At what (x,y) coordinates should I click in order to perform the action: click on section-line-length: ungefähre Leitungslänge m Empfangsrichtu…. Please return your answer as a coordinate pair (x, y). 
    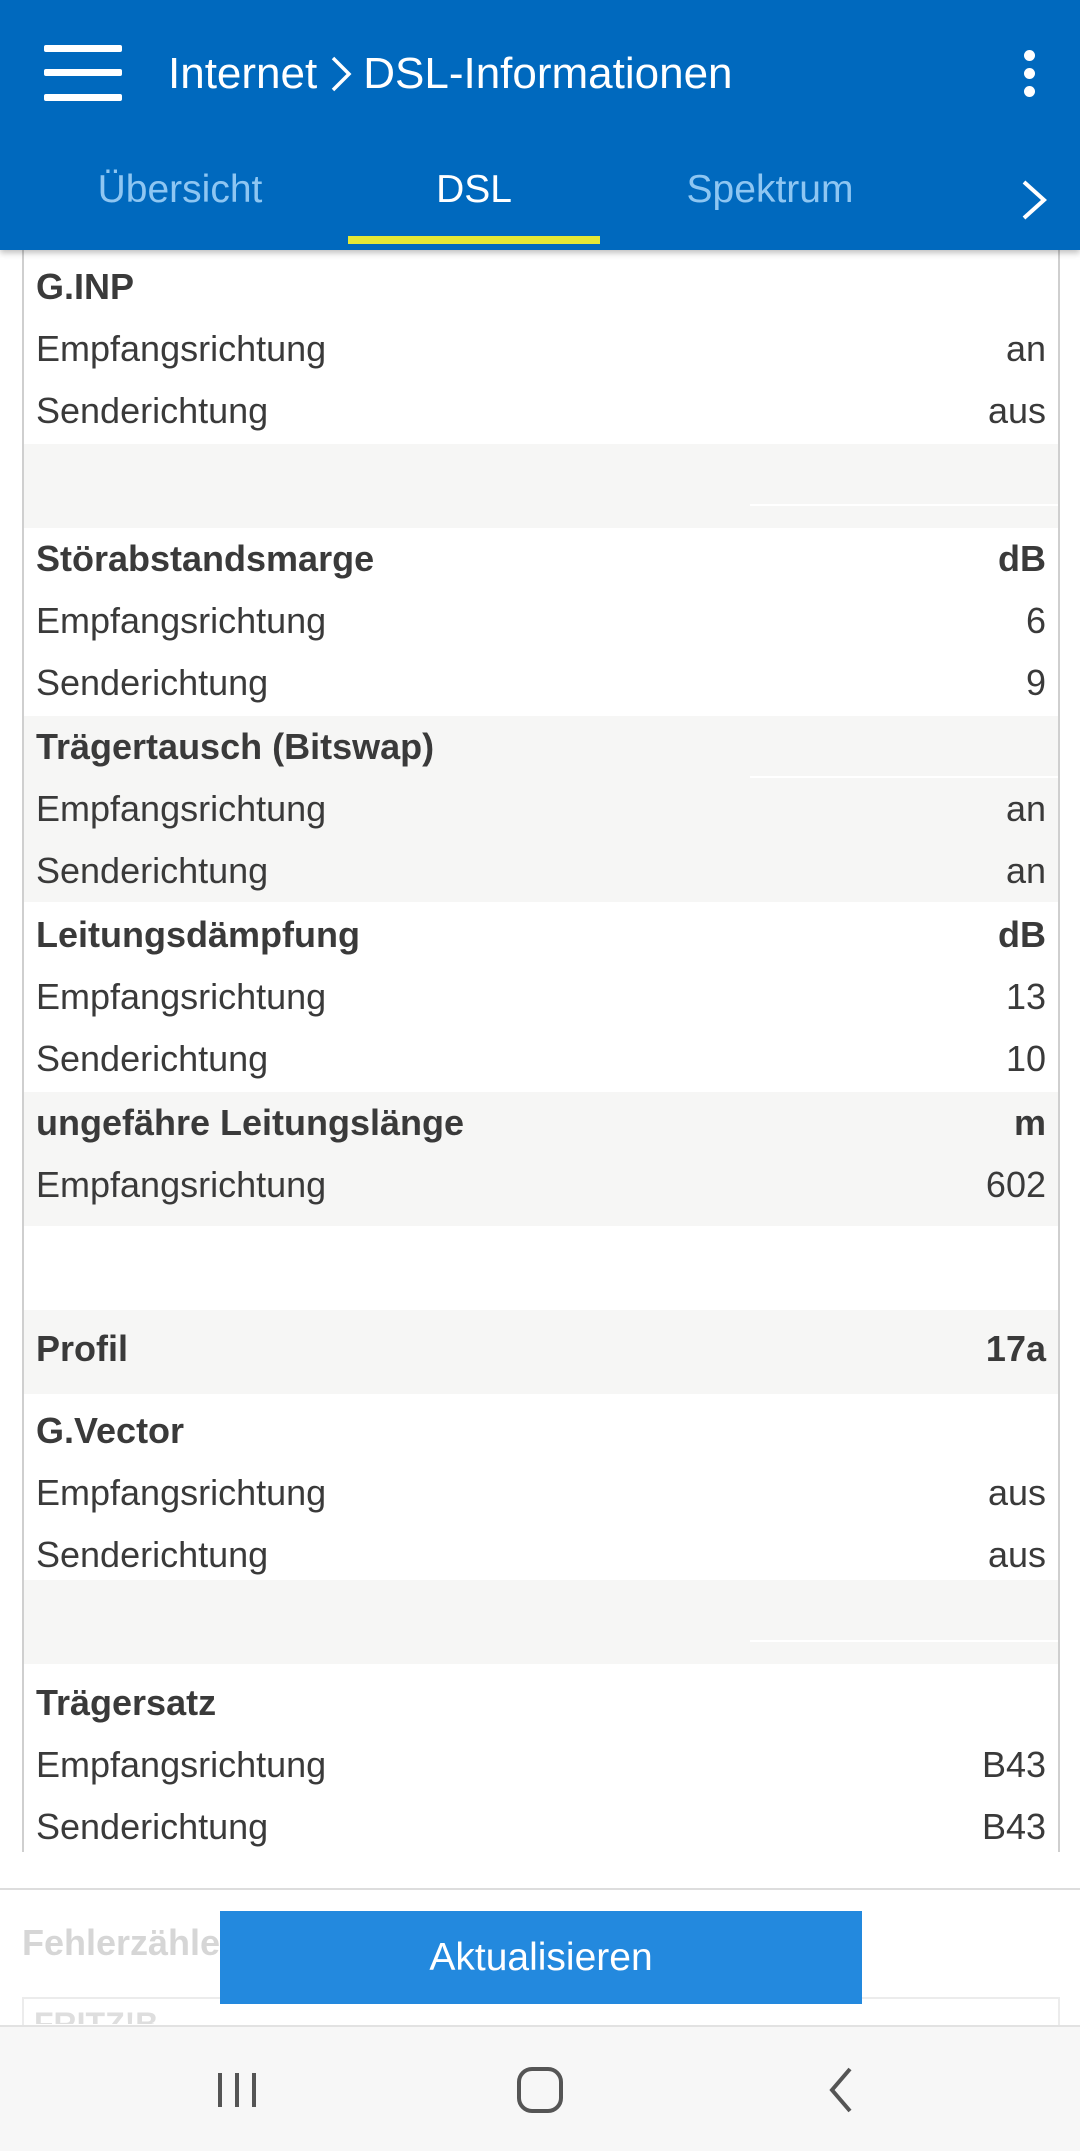
    Looking at the image, I should click on (541, 1159).